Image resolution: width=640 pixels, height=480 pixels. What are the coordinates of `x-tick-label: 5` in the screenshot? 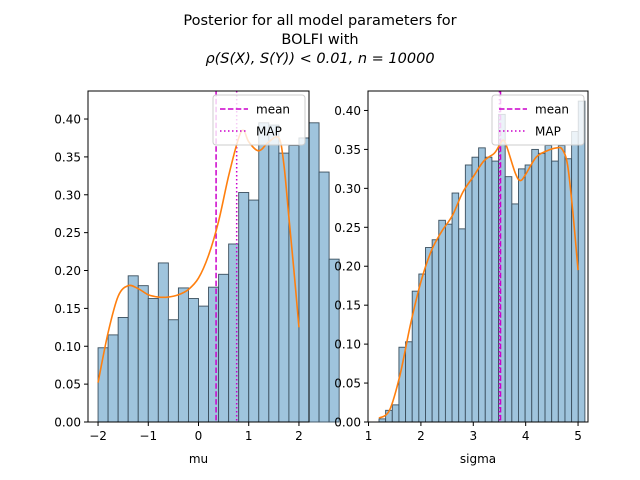 It's located at (578, 436).